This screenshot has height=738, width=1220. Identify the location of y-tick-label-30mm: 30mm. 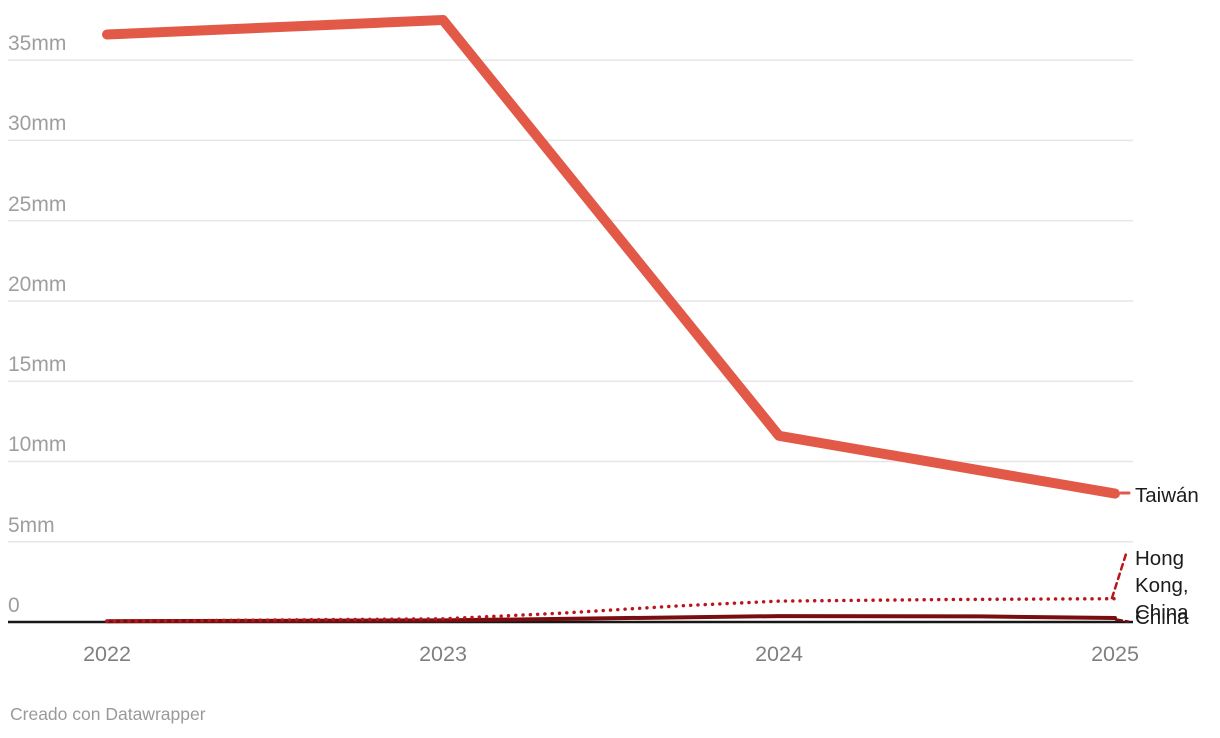
(37, 124).